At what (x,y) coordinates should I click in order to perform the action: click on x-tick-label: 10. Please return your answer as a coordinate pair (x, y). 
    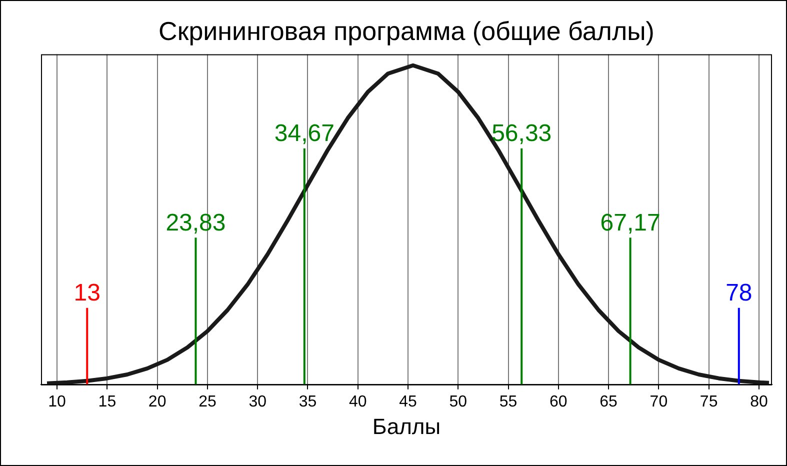
    Looking at the image, I should click on (57, 401).